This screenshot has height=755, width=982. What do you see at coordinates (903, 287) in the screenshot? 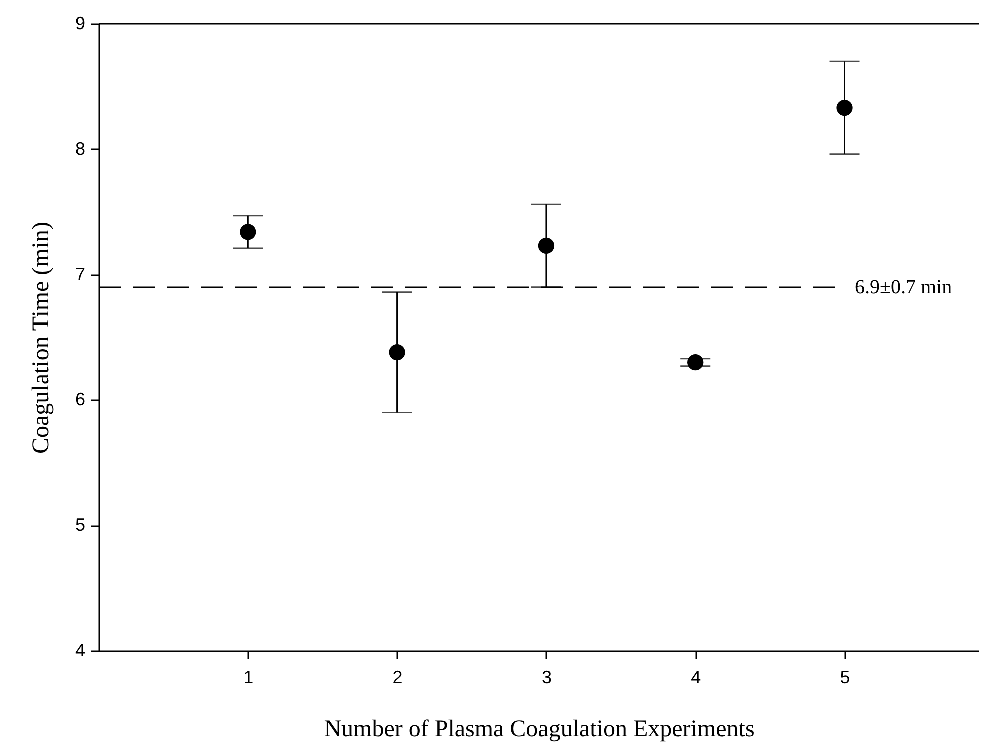
I see `ref-line-label: 6.9±0.7 min` at bounding box center [903, 287].